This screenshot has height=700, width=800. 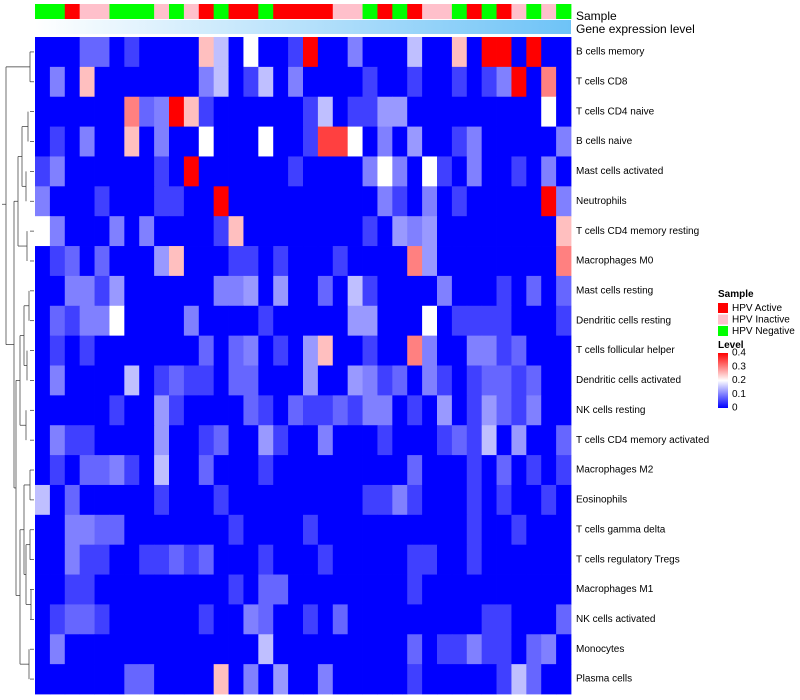 I want to click on sample-legend-swatch, so click(x=723, y=308).